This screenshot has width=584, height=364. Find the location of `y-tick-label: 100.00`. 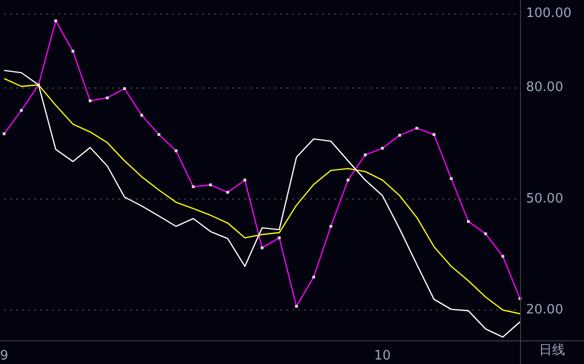

y-tick-label: 100.00 is located at coordinates (549, 14).